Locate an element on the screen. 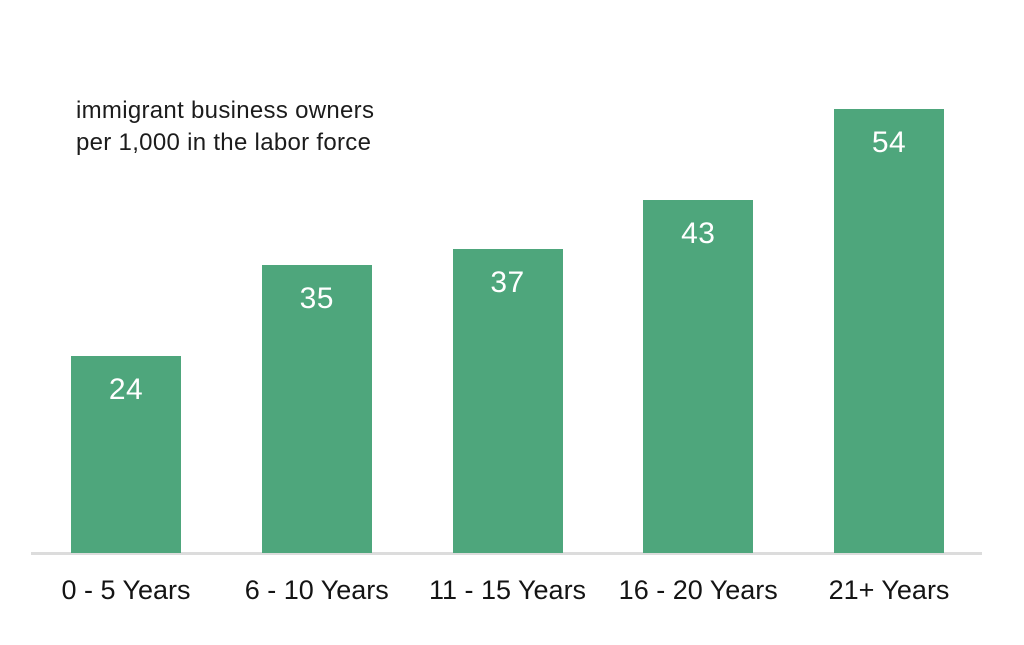 The image size is (1024, 645). bar-value-label: 43 is located at coordinates (698, 233).